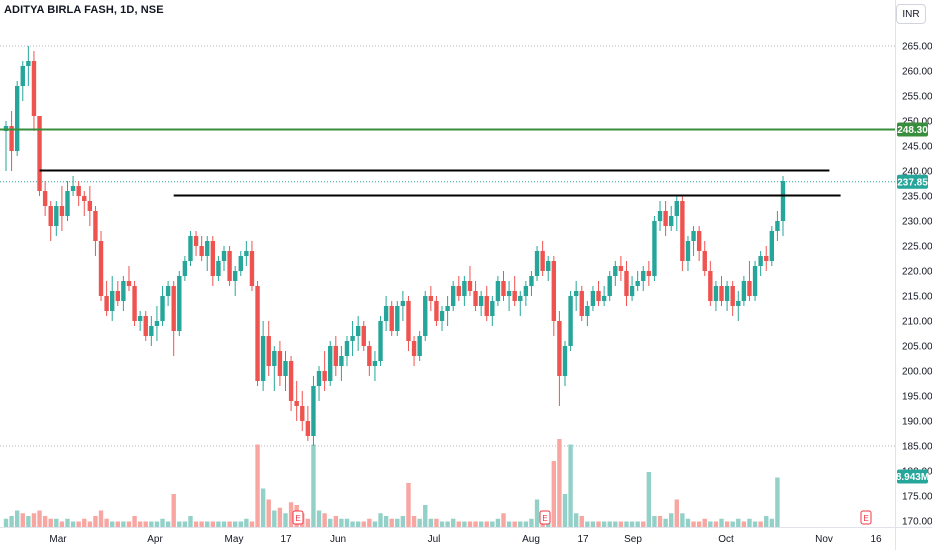  Describe the element at coordinates (465, 539) in the screenshot. I see `time-axis: Mar Apr May 17 Jun Jul Aug 17 Sep Oct Nov 16` at that location.